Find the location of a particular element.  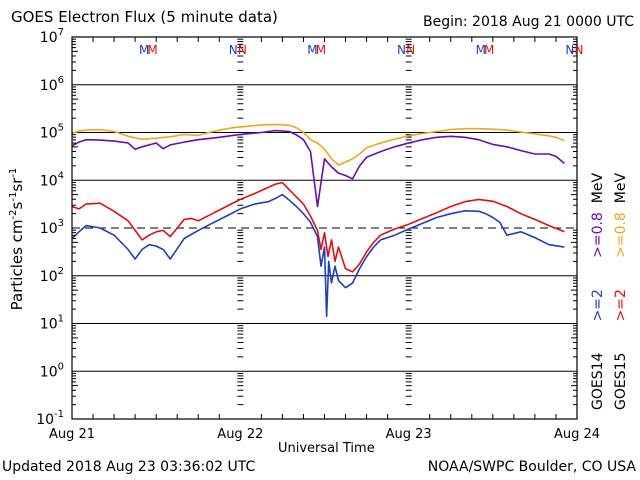

y-tick-exp: 0 is located at coordinates (61, 366).